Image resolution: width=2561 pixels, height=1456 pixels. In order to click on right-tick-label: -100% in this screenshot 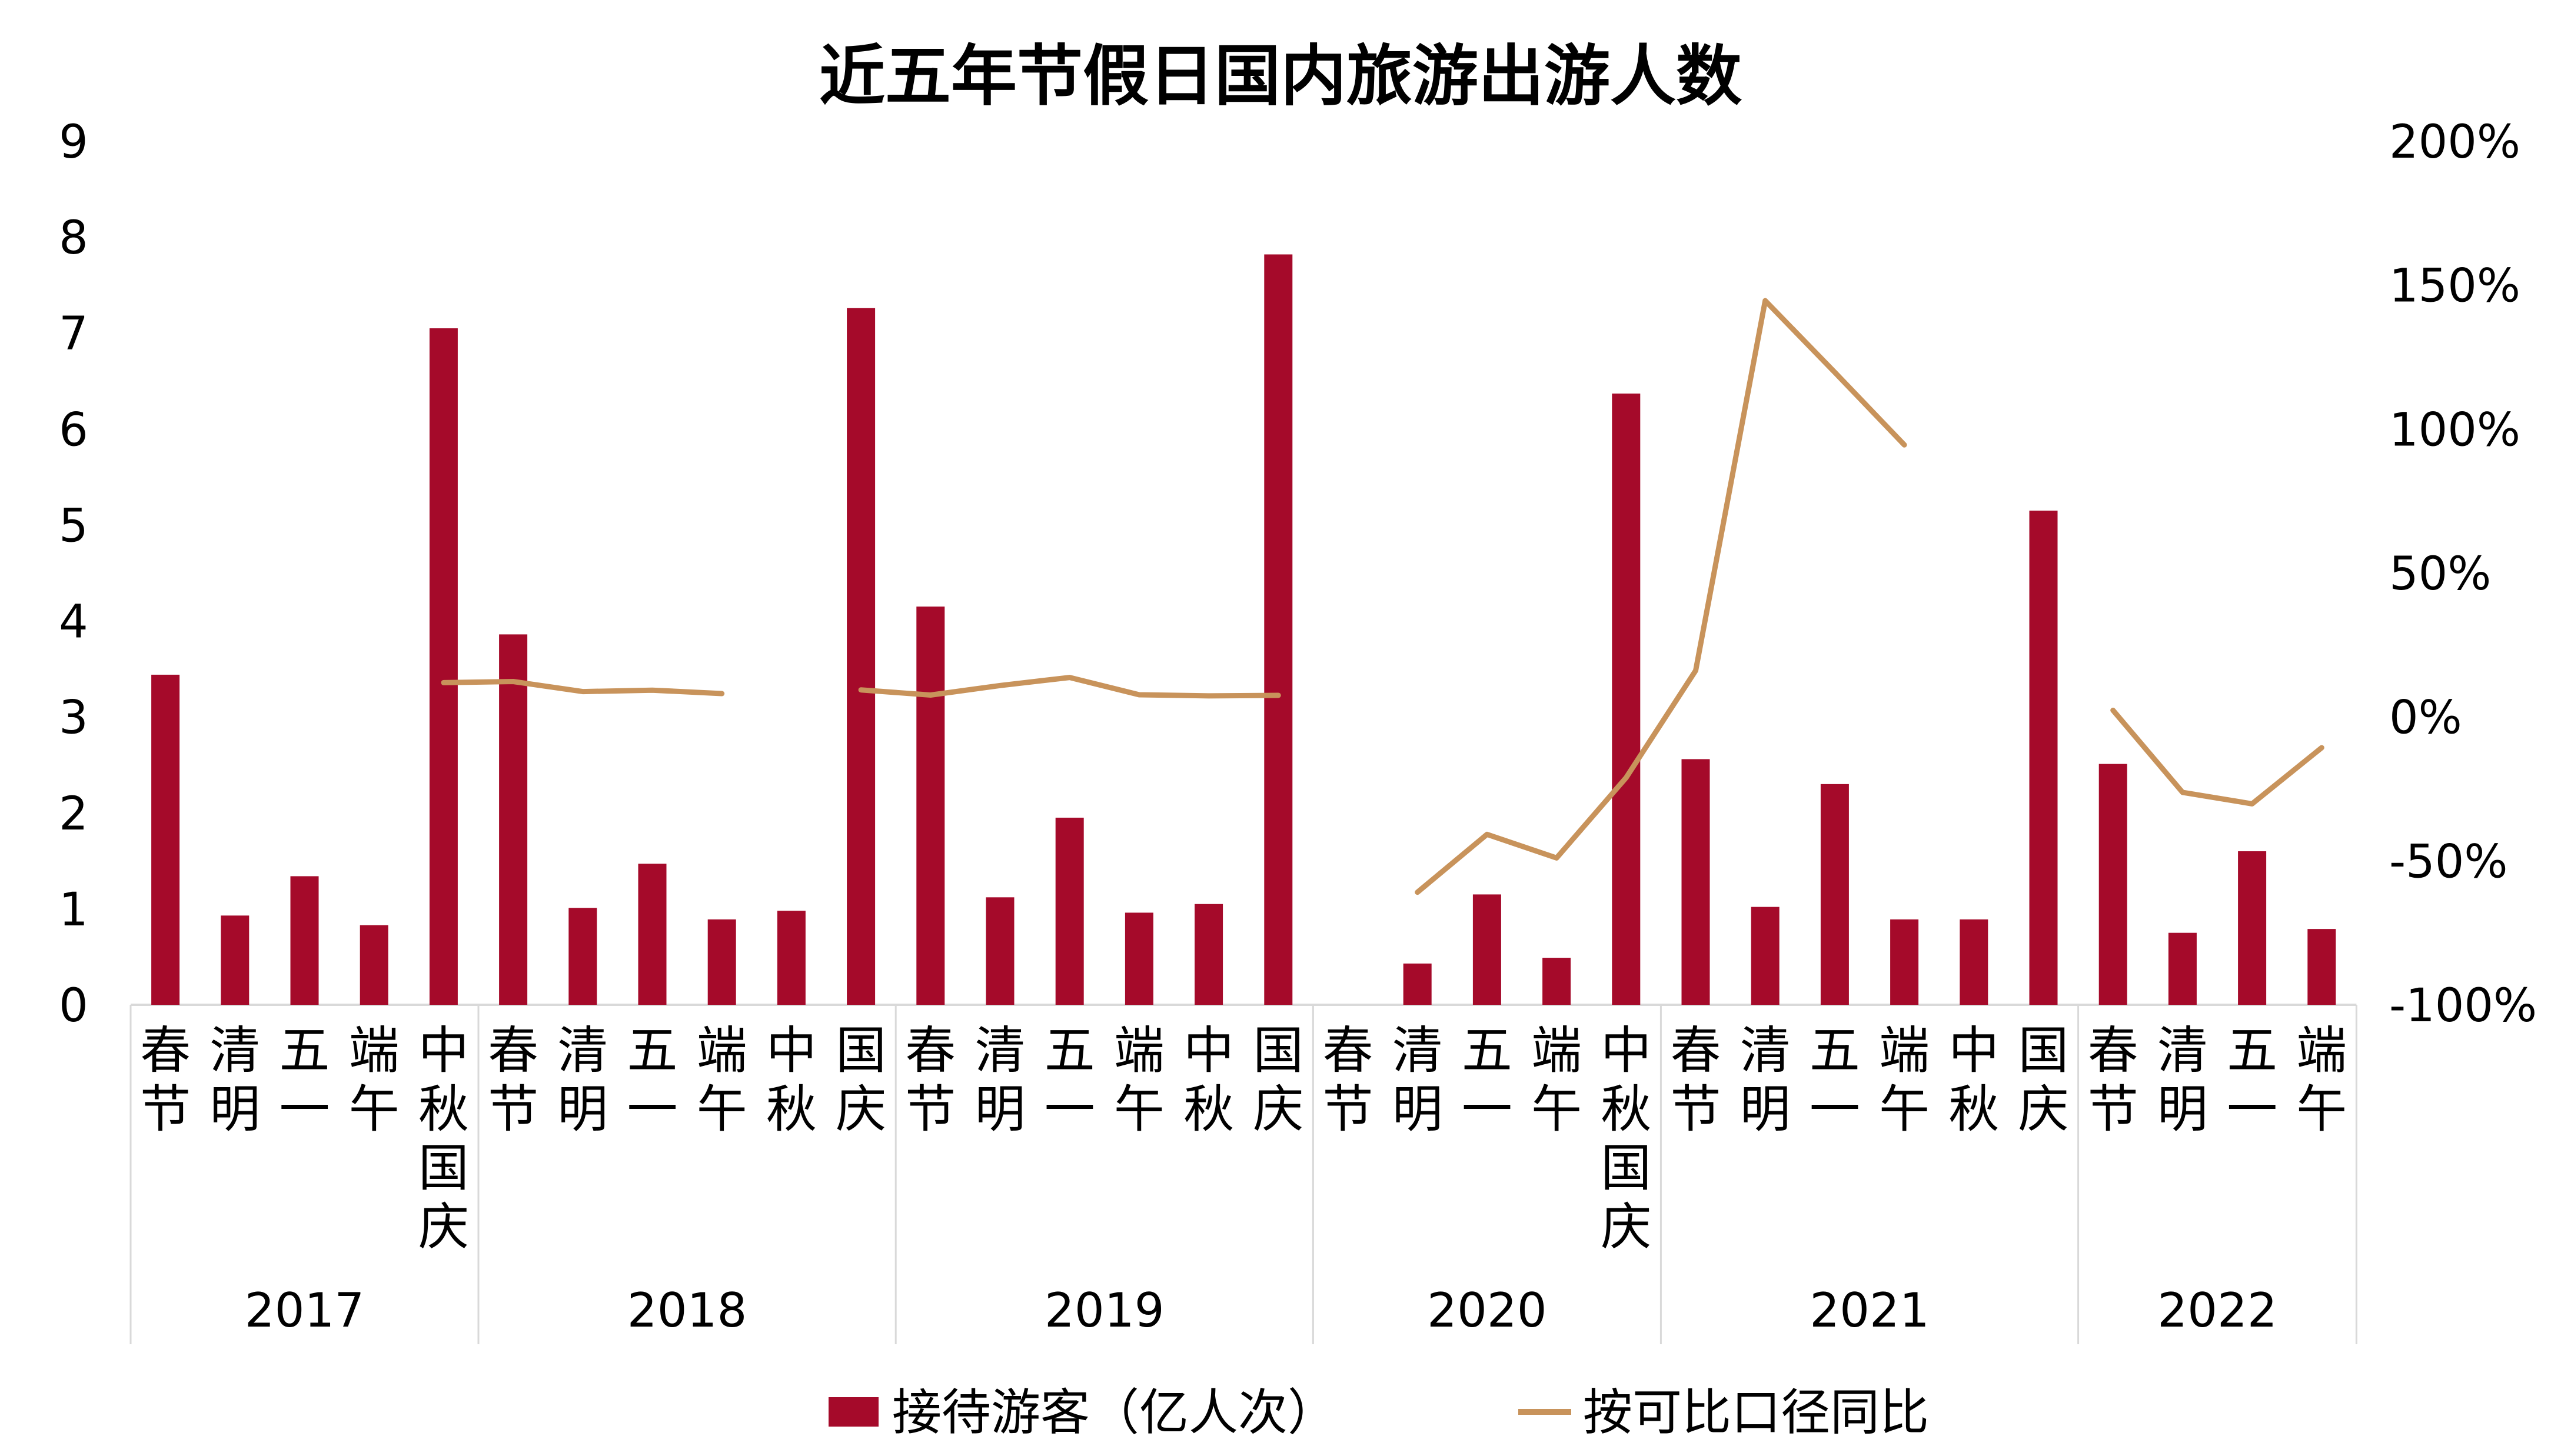, I will do `click(2463, 1005)`.